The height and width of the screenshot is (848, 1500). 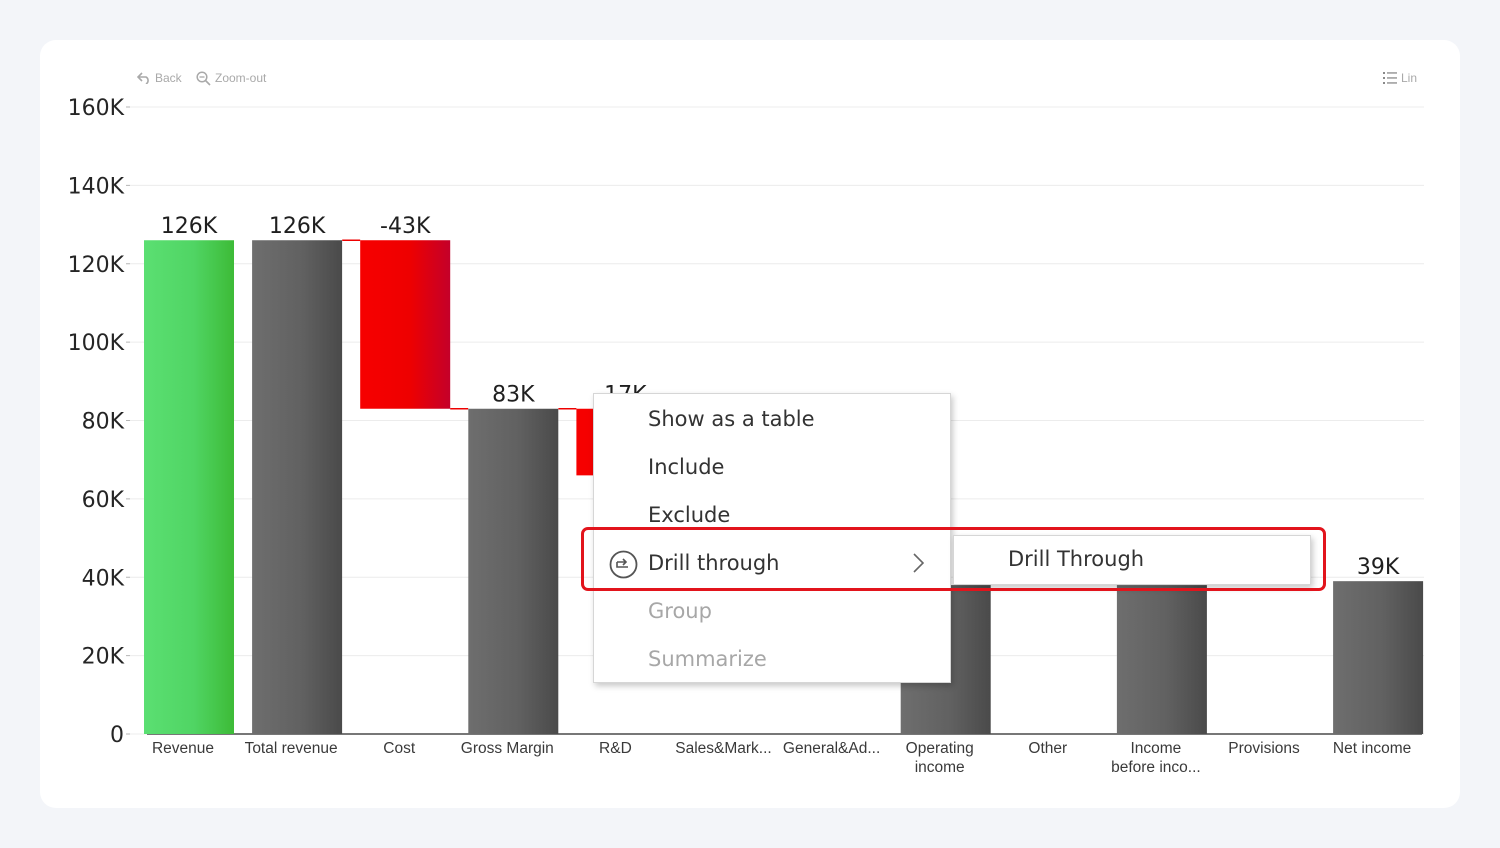 I want to click on y-tick-label: 80K, so click(x=103, y=422).